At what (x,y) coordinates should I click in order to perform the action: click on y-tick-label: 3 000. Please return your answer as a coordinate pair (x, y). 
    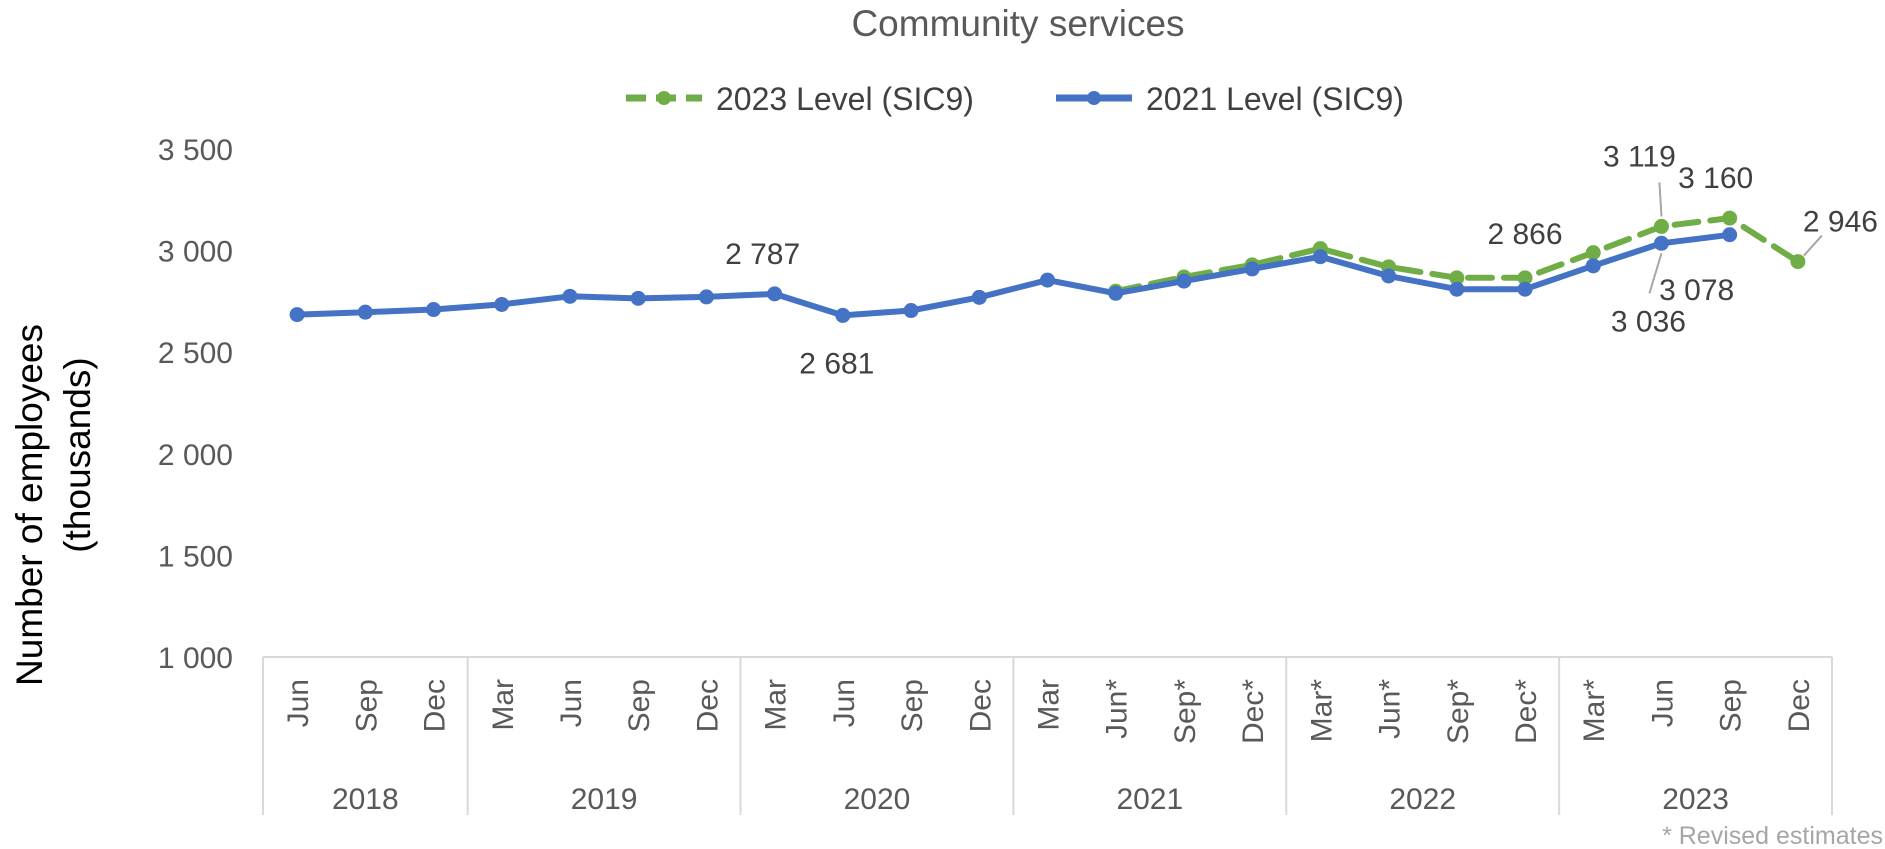
    Looking at the image, I should click on (195, 252).